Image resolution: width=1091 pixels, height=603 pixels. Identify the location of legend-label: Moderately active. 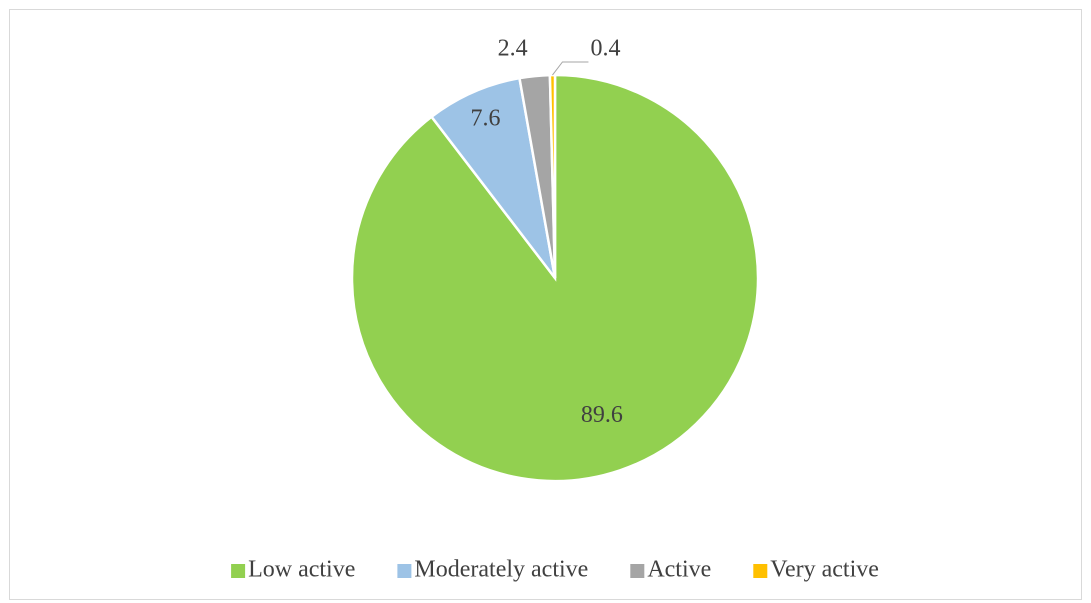
(501, 570).